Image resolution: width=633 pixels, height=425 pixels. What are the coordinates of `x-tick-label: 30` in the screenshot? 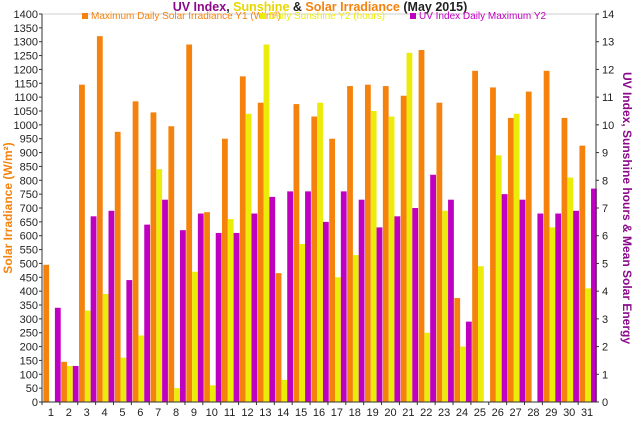 It's located at (569, 413).